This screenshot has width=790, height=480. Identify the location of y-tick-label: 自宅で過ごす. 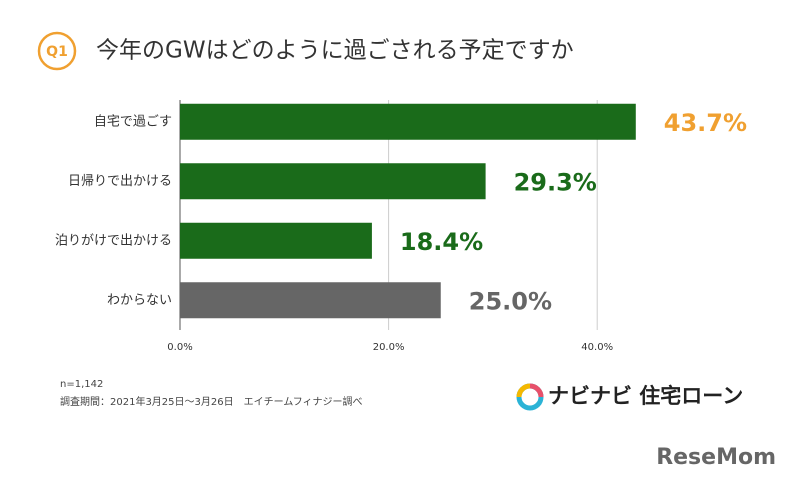
(133, 121).